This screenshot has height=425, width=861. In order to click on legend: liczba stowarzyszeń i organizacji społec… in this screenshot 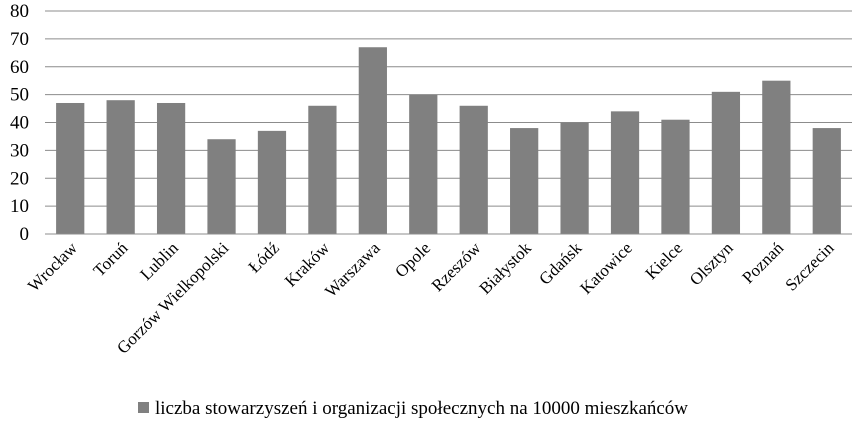, I will do `click(413, 408)`.